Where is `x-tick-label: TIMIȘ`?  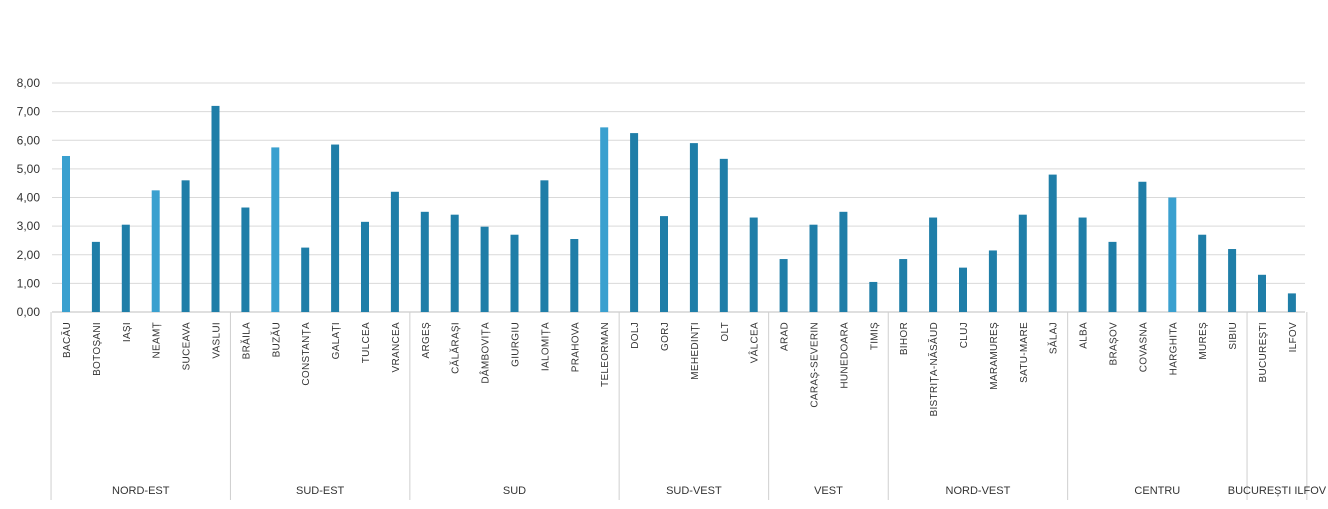
x-tick-label: TIMIȘ is located at coordinates (874, 336).